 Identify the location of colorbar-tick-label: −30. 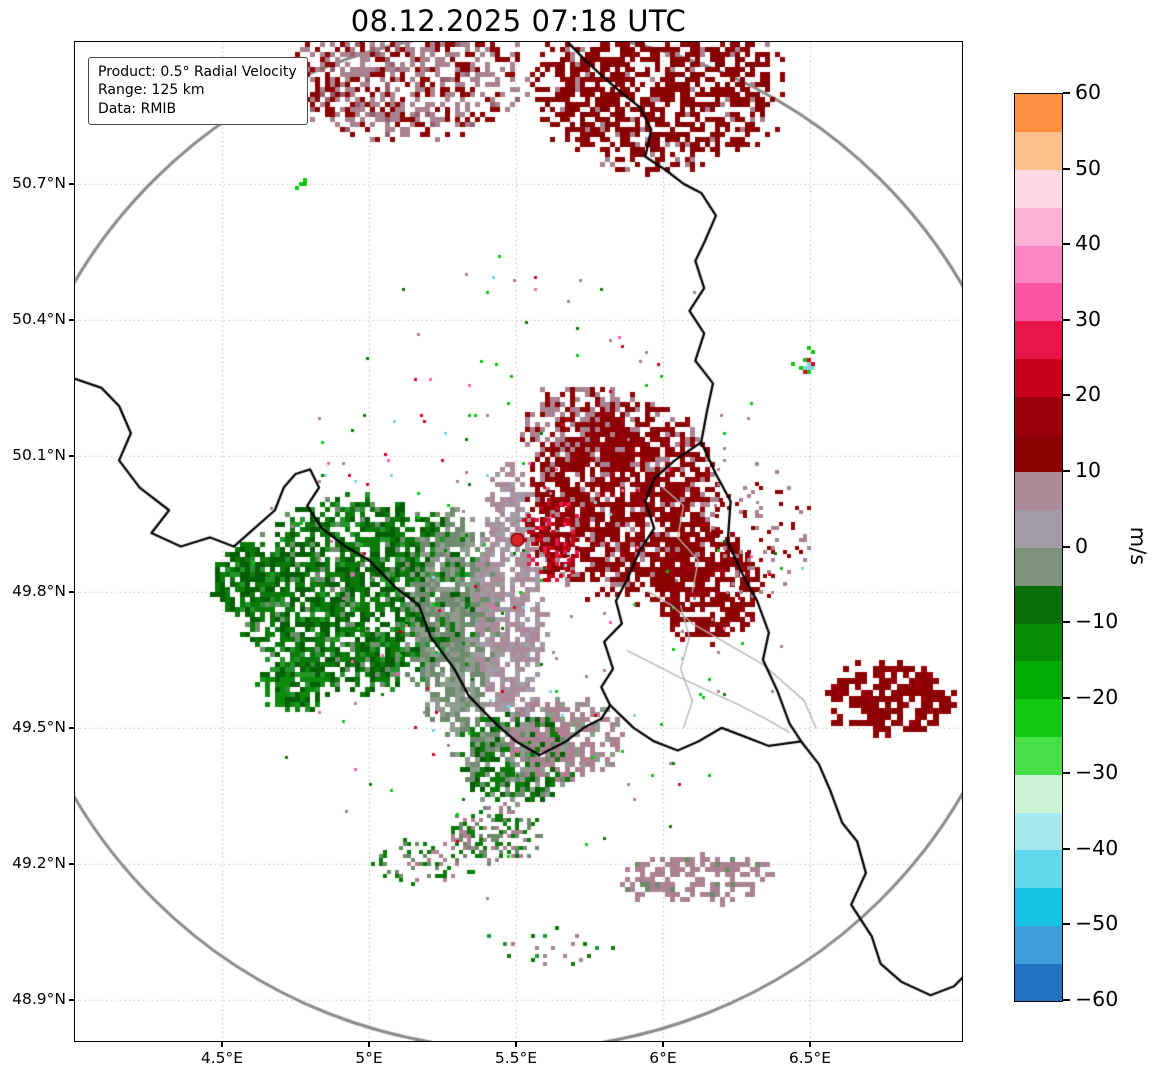
(1097, 772).